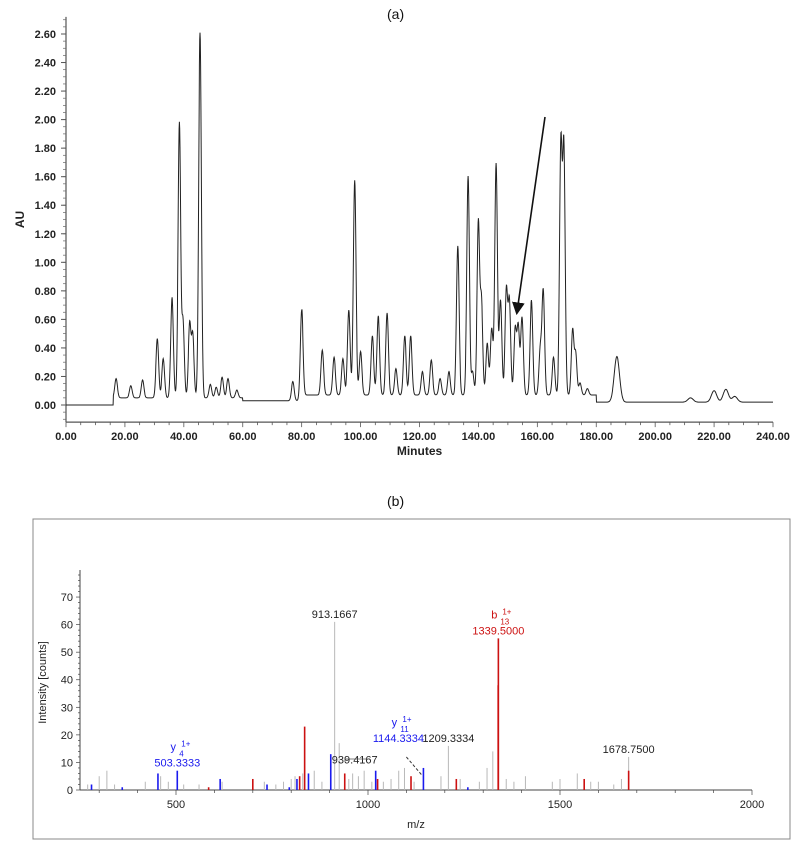  I want to click on y-tick-label: 2.40, so click(45, 64).